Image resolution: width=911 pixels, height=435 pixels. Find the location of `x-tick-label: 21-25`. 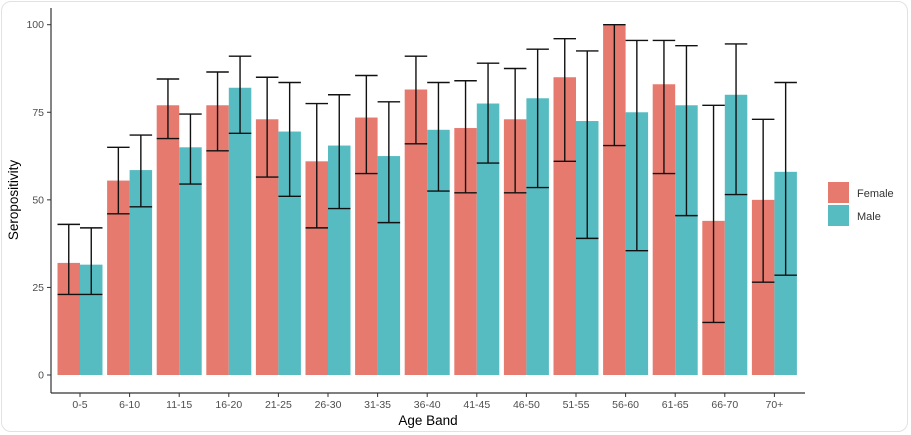

x-tick-label: 21-25 is located at coordinates (278, 405).